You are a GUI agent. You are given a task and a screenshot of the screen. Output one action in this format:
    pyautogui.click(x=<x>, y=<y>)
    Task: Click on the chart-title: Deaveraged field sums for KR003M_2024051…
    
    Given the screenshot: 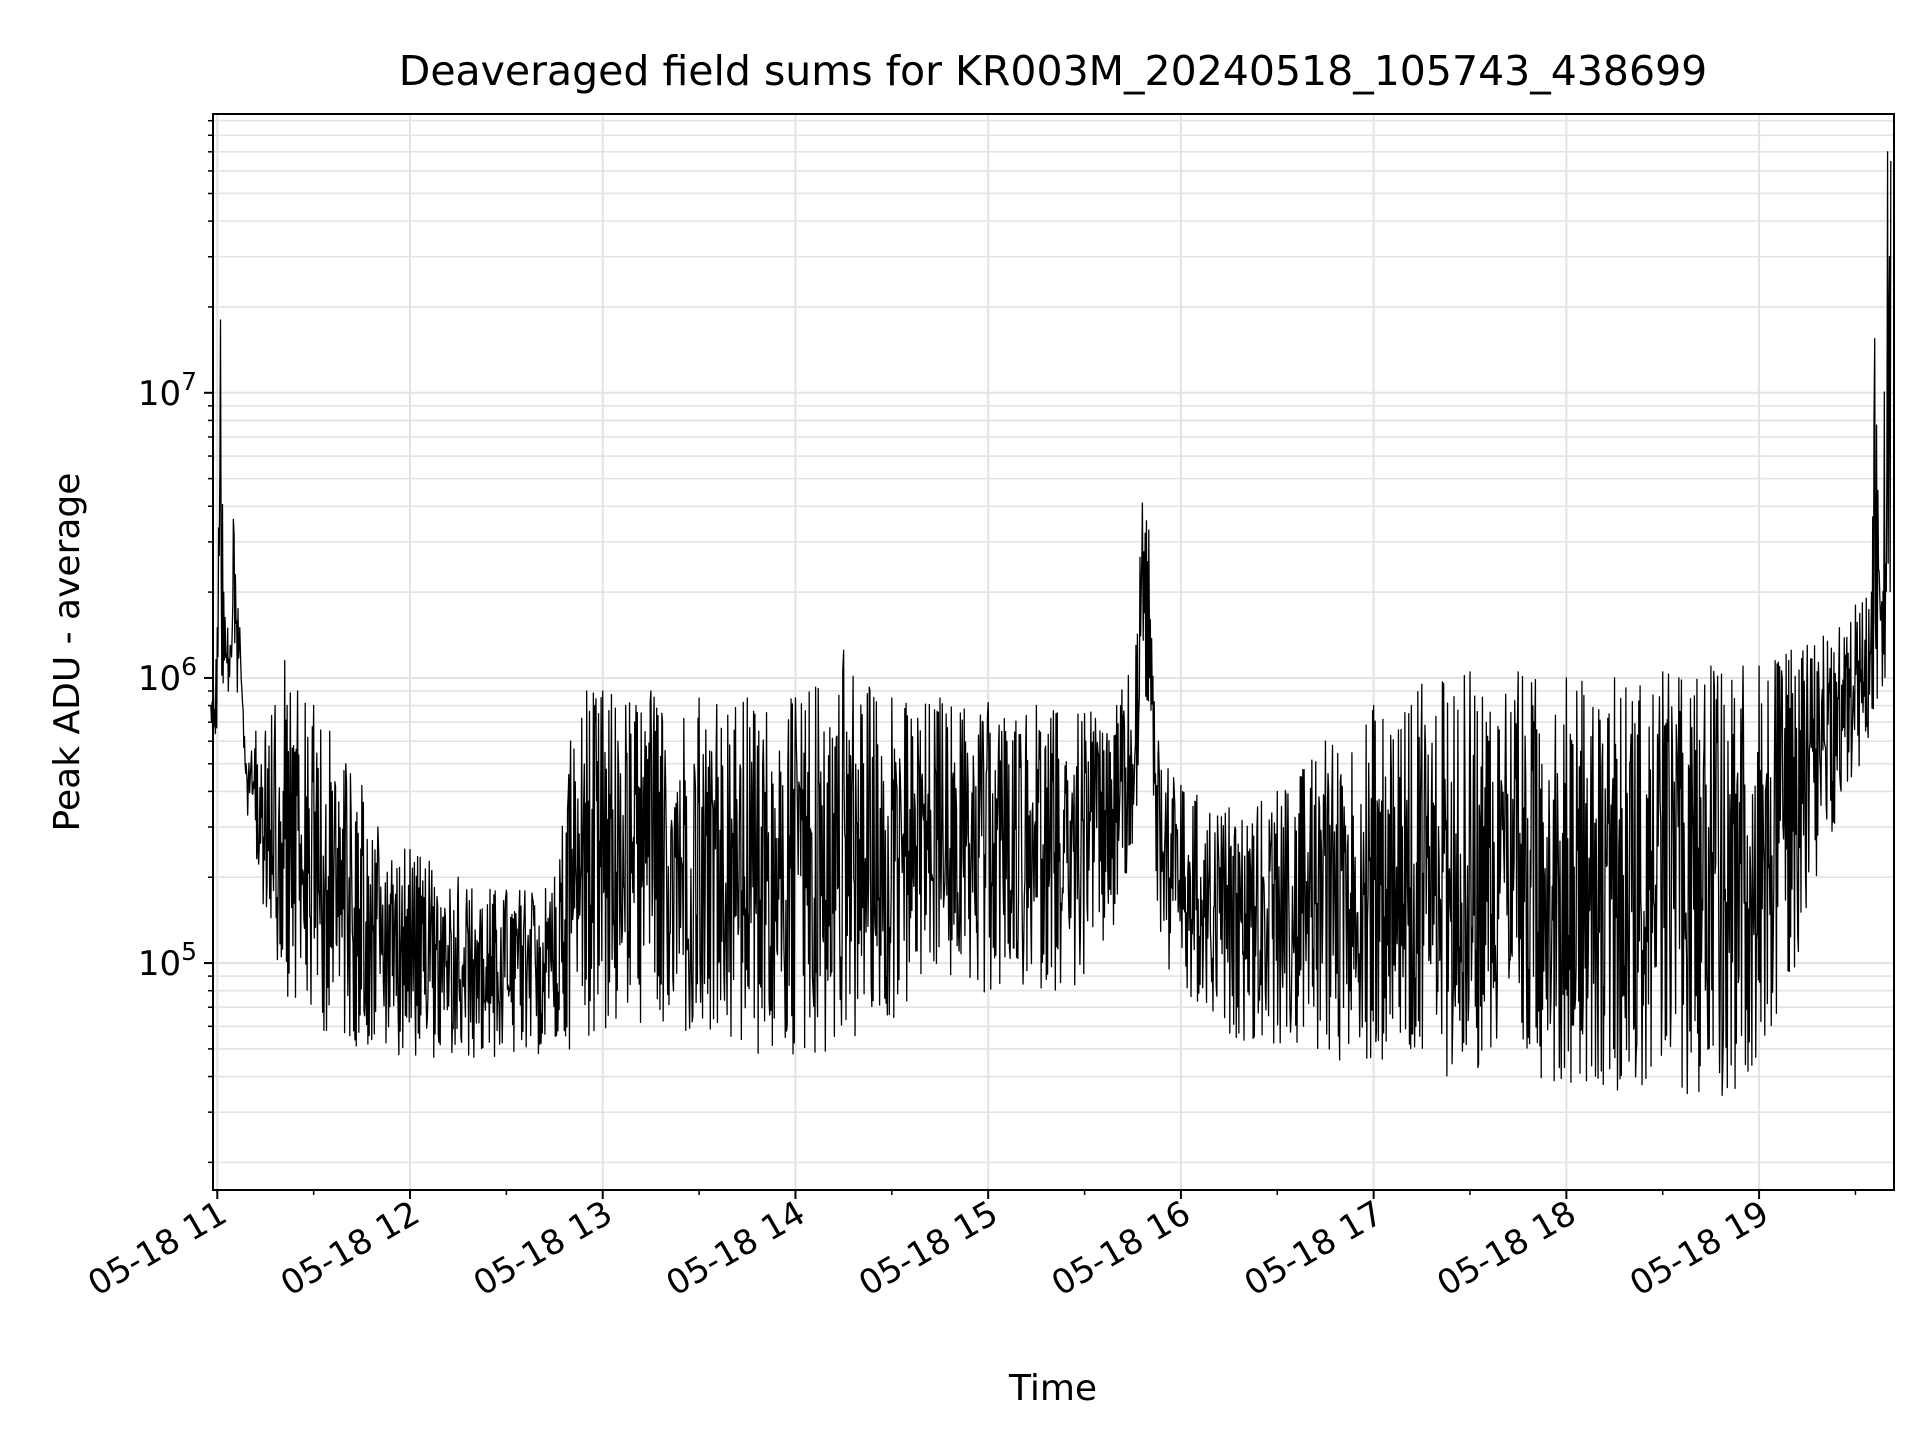 What is the action you would take?
    pyautogui.click(x=1053, y=71)
    